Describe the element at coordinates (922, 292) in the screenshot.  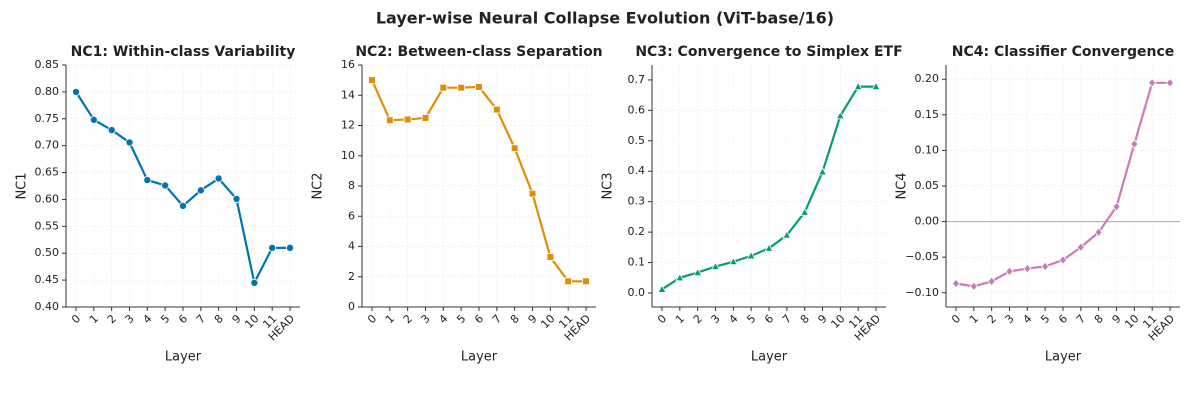
I see `y-tick-label: −0.10` at that location.